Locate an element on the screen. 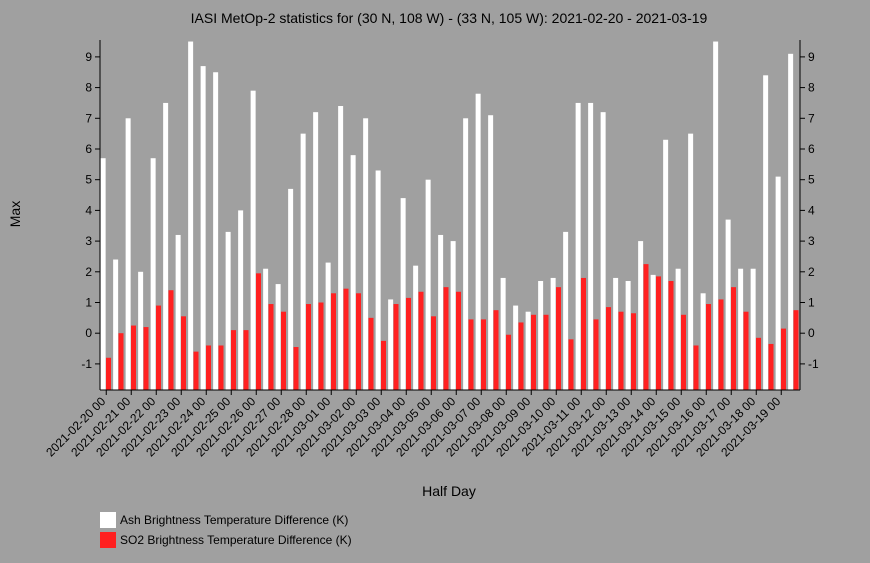  y-tick-label-right: 8 is located at coordinates (811, 88).